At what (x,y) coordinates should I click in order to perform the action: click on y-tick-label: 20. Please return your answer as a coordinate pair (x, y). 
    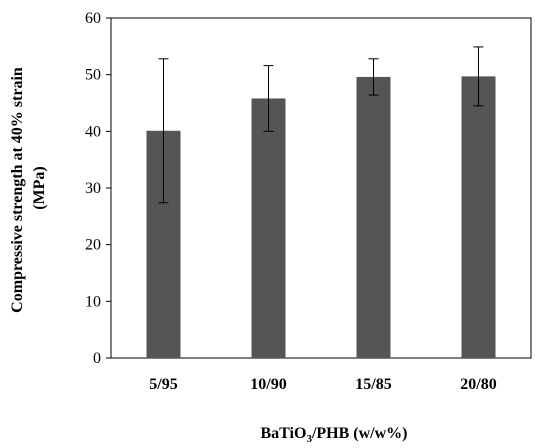
    Looking at the image, I should click on (93, 245).